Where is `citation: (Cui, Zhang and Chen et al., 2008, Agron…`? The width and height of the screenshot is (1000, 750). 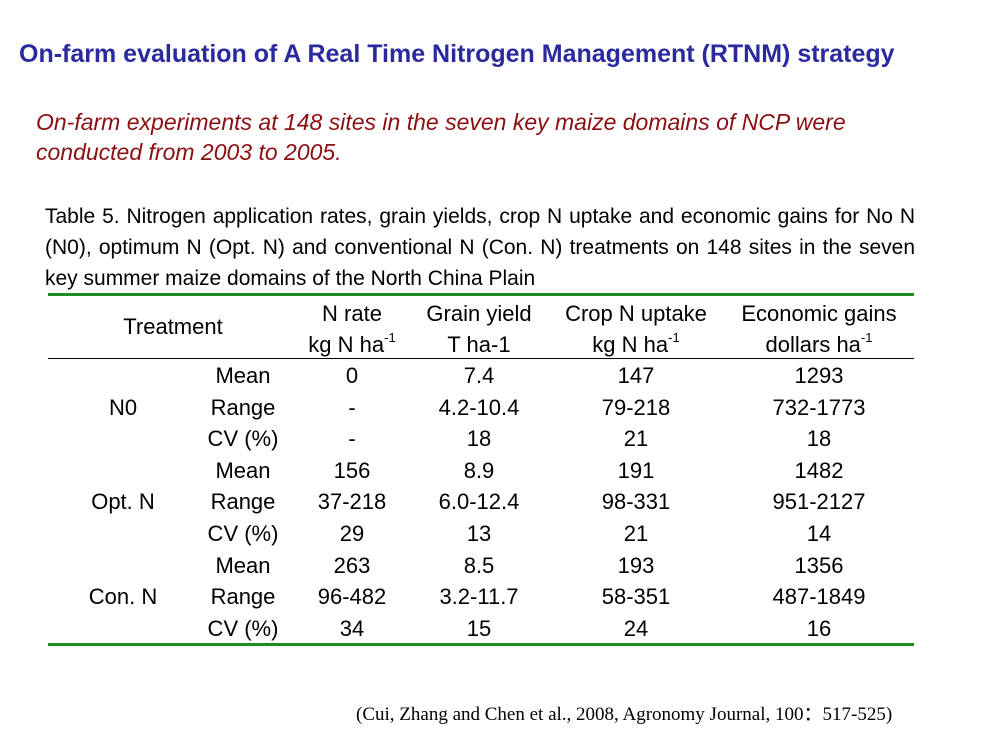 citation: (Cui, Zhang and Chen et al., 2008, Agron… is located at coordinates (624, 714).